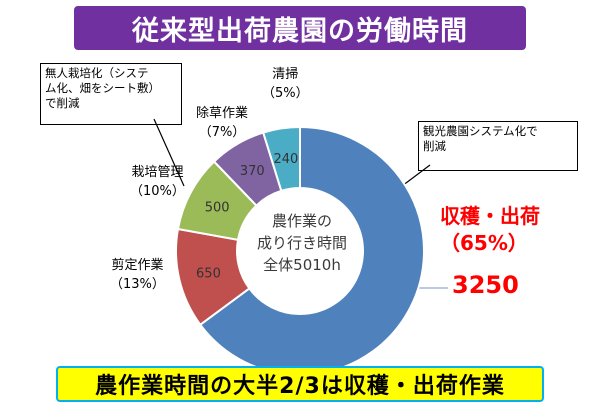 Image resolution: width=600 pixels, height=410 pixels. What do you see at coordinates (62, 103) in the screenshot?
I see `note-left-line-3: で削減` at bounding box center [62, 103].